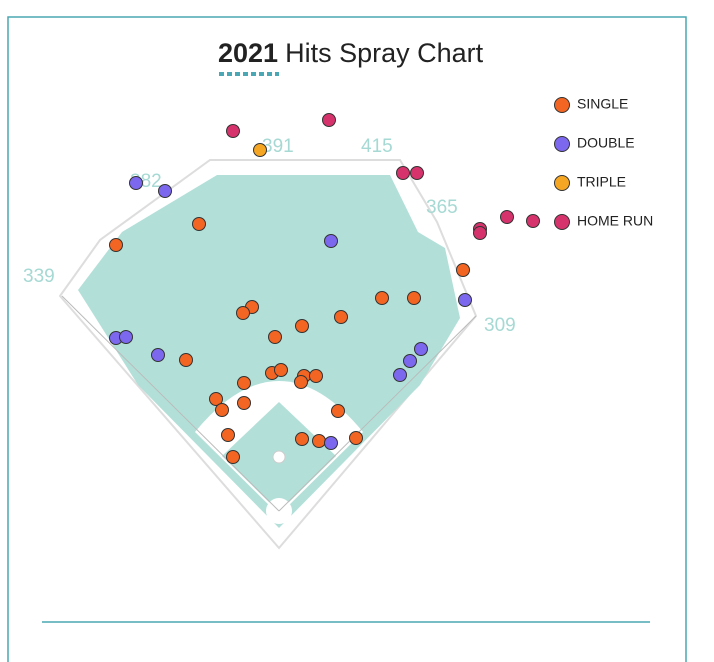 This screenshot has height=662, width=714. What do you see at coordinates (442, 207) in the screenshot?
I see `fence-distance: 365` at bounding box center [442, 207].